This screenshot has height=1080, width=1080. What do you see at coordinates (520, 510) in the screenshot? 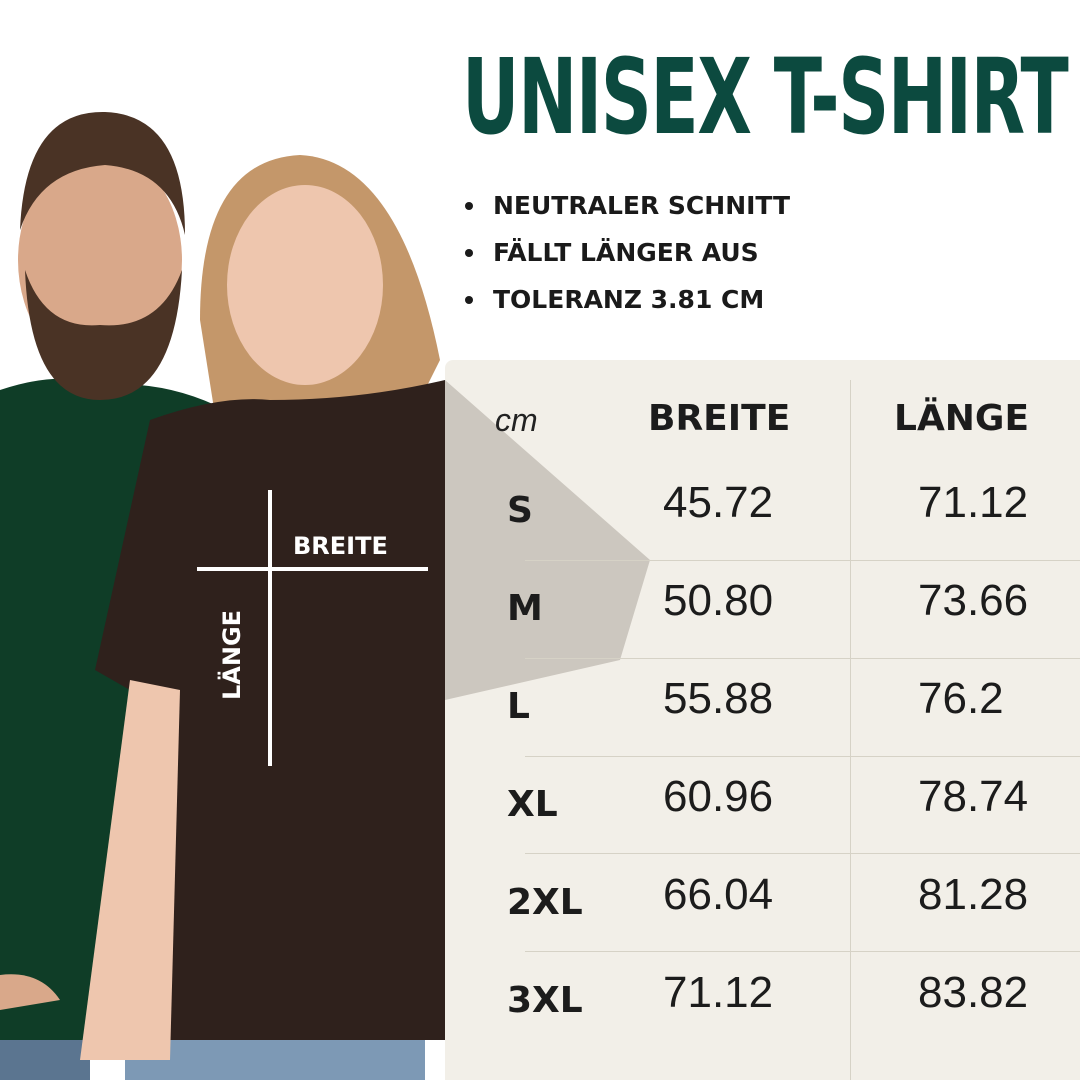
I see `size-label: S` at bounding box center [520, 510].